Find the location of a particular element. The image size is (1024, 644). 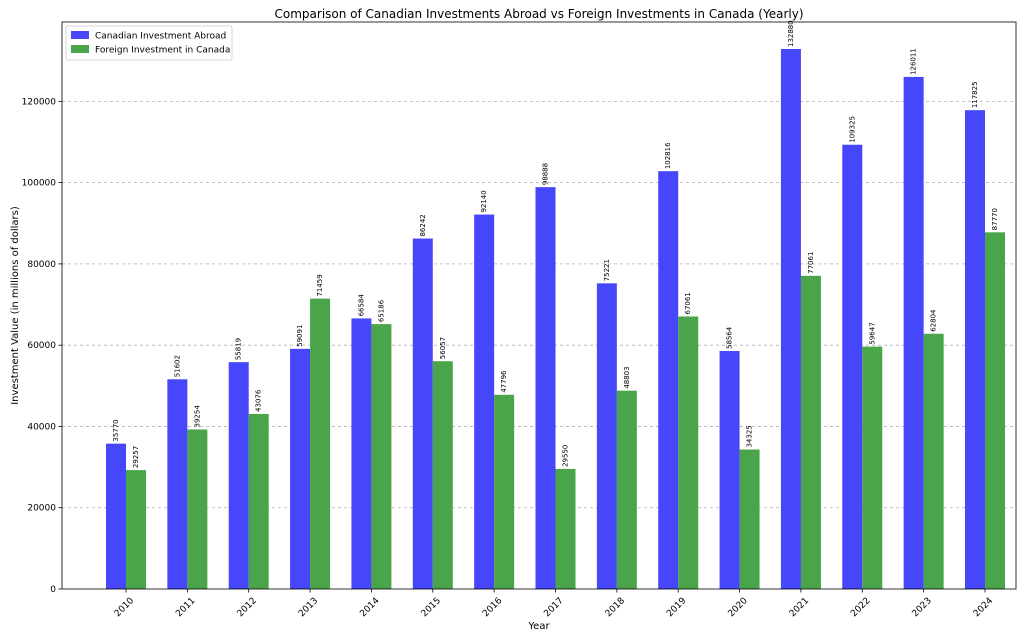

y-tick-label: 40000 is located at coordinates (41, 427).